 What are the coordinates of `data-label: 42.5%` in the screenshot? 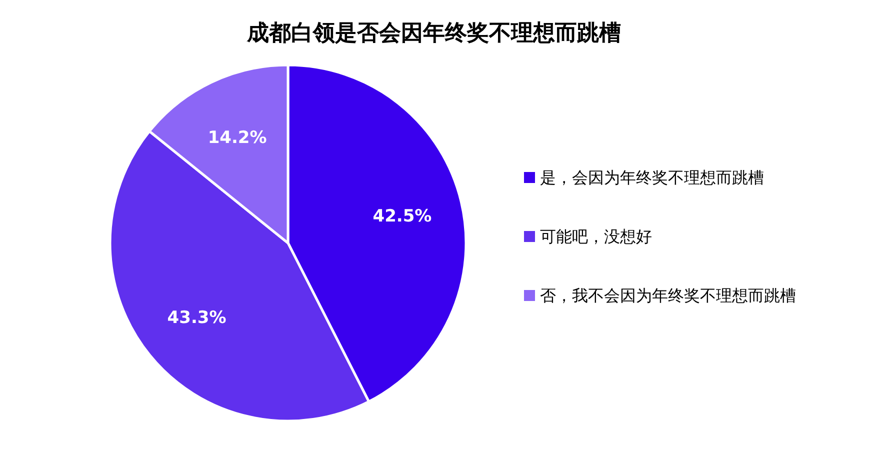 It's located at (402, 216).